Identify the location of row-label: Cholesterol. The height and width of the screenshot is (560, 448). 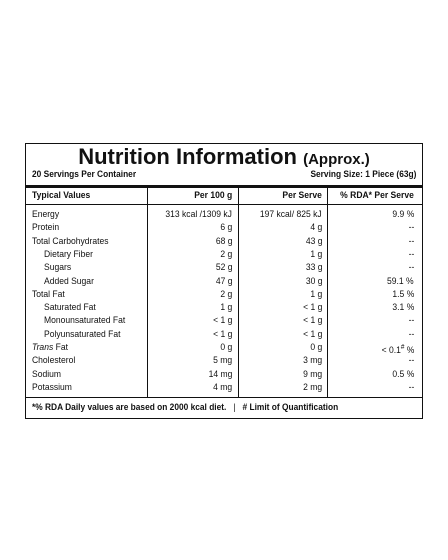
(53, 361).